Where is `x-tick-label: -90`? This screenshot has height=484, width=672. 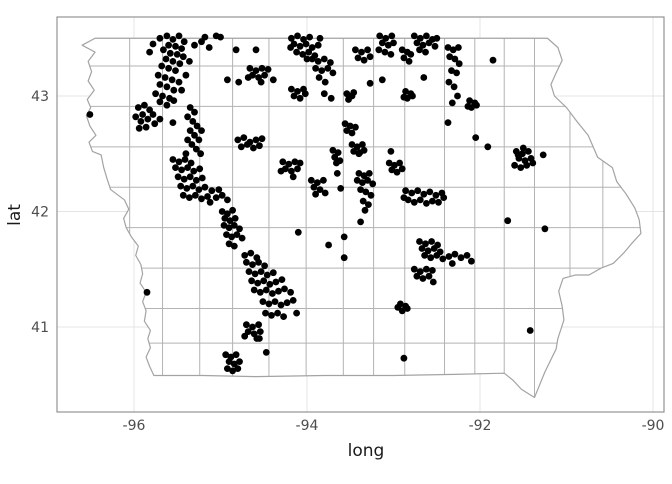
x-tick-label: -90 is located at coordinates (653, 426).